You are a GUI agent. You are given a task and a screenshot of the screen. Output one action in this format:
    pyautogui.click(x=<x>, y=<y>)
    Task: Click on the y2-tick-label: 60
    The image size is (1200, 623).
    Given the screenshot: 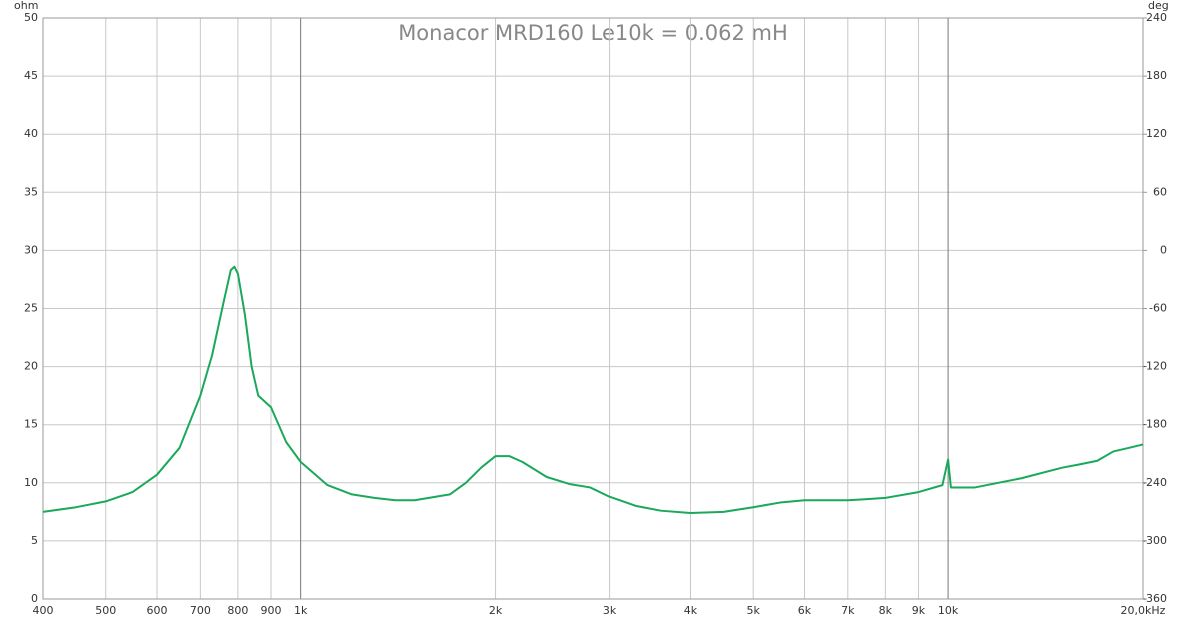 What is the action you would take?
    pyautogui.click(x=1160, y=191)
    